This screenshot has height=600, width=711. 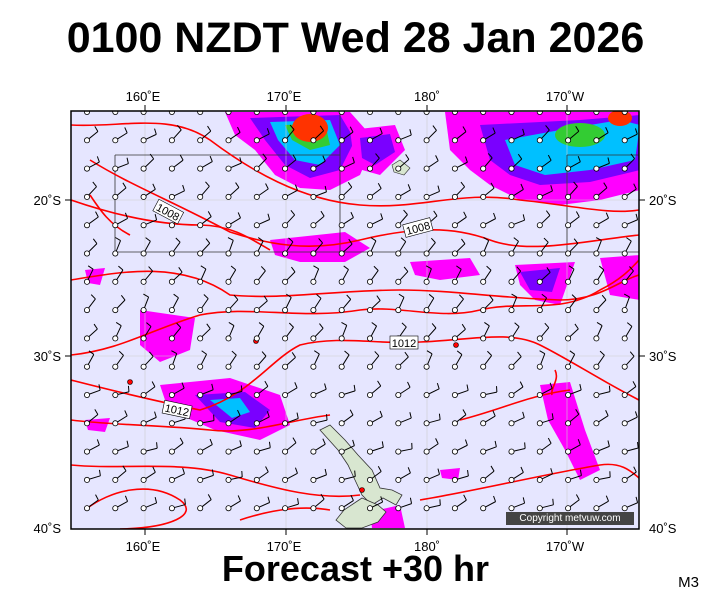 What do you see at coordinates (404, 344) in the screenshot?
I see `isobar-label: 1012` at bounding box center [404, 344].